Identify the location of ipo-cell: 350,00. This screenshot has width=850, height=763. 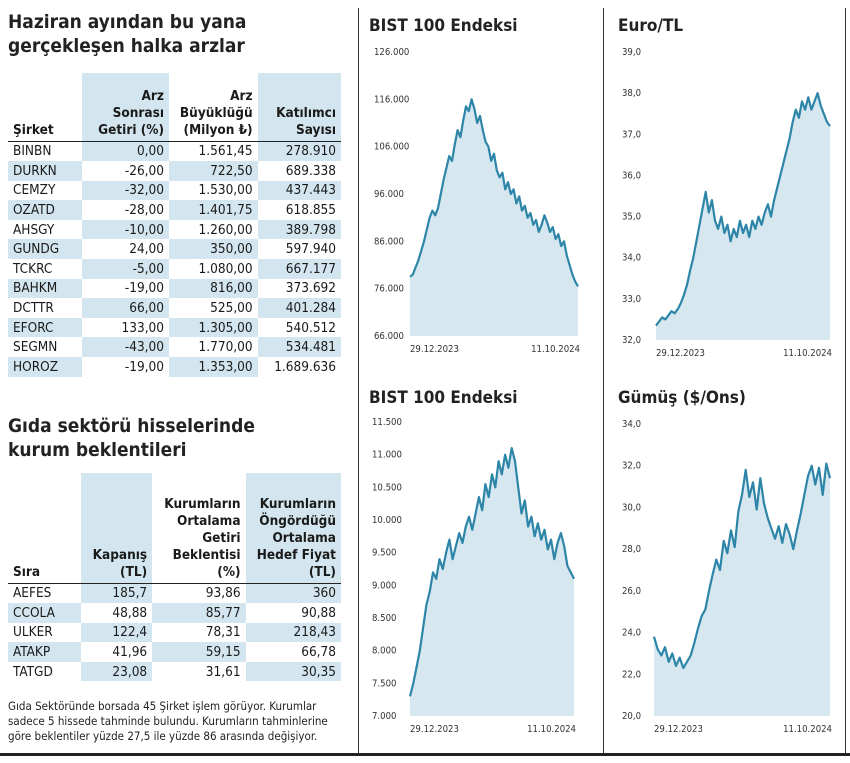
(213, 249).